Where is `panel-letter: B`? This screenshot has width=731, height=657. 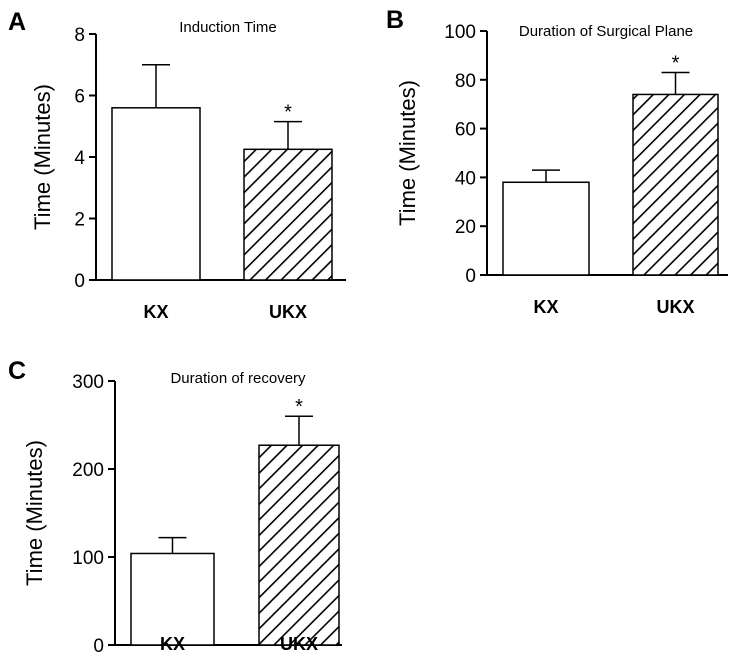
panel-letter: B is located at coordinates (395, 20).